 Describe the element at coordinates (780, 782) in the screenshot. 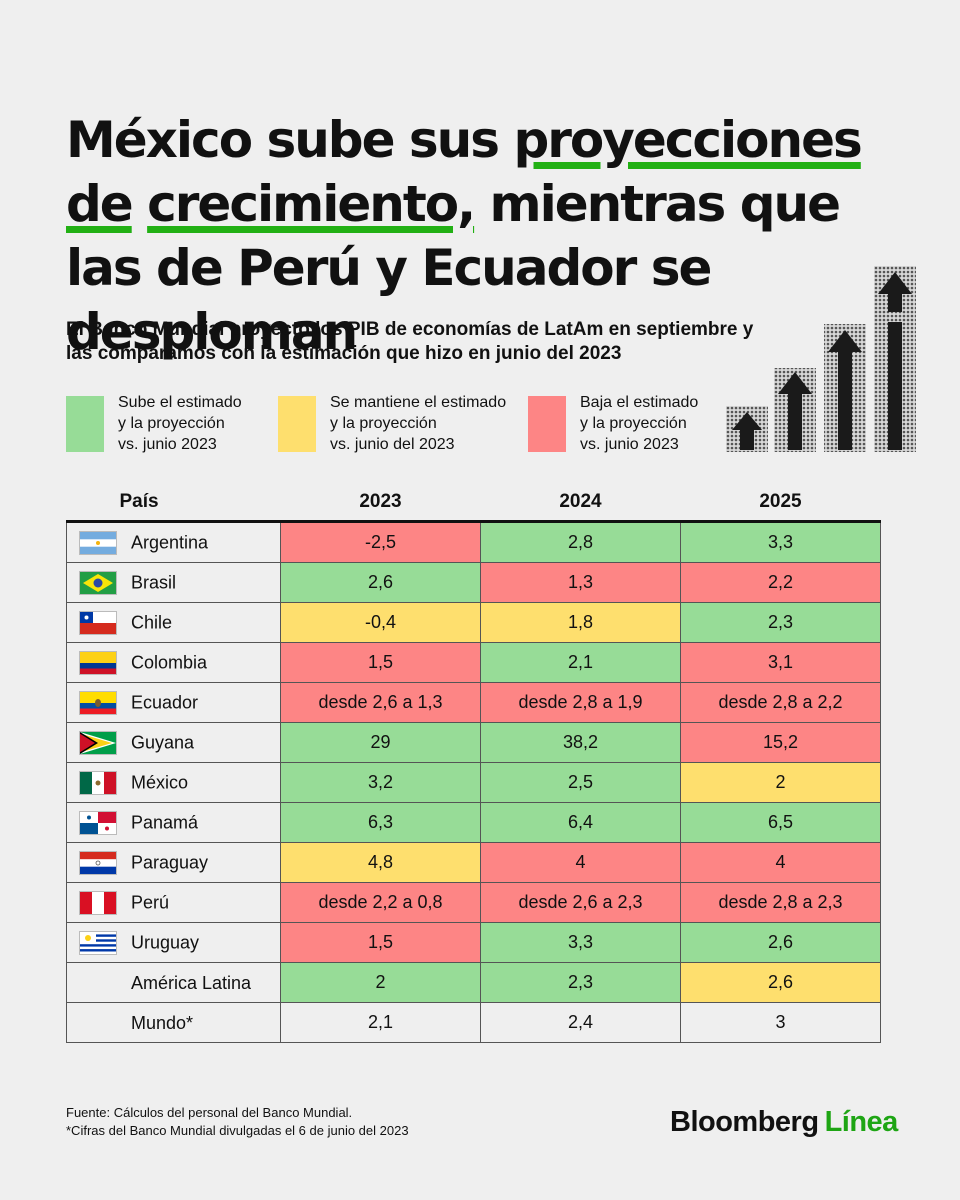

I see `value-cell-2025: 2` at that location.